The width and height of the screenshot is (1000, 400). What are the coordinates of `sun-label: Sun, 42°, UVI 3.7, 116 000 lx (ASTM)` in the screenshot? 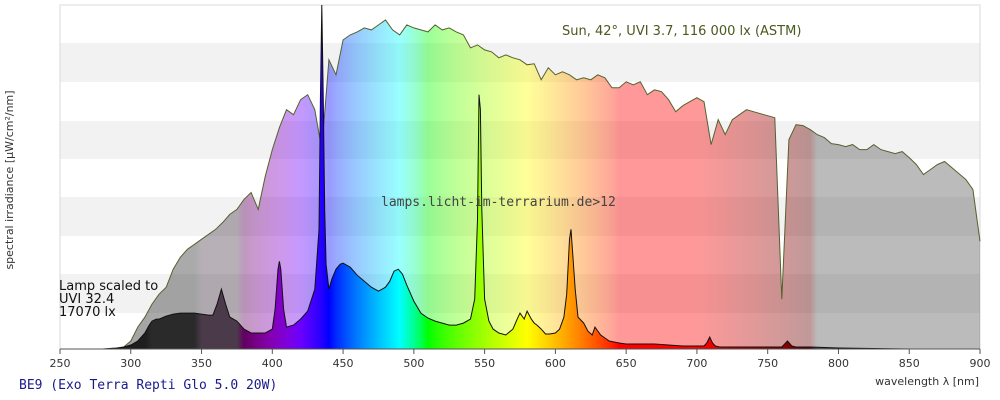 It's located at (681, 31).